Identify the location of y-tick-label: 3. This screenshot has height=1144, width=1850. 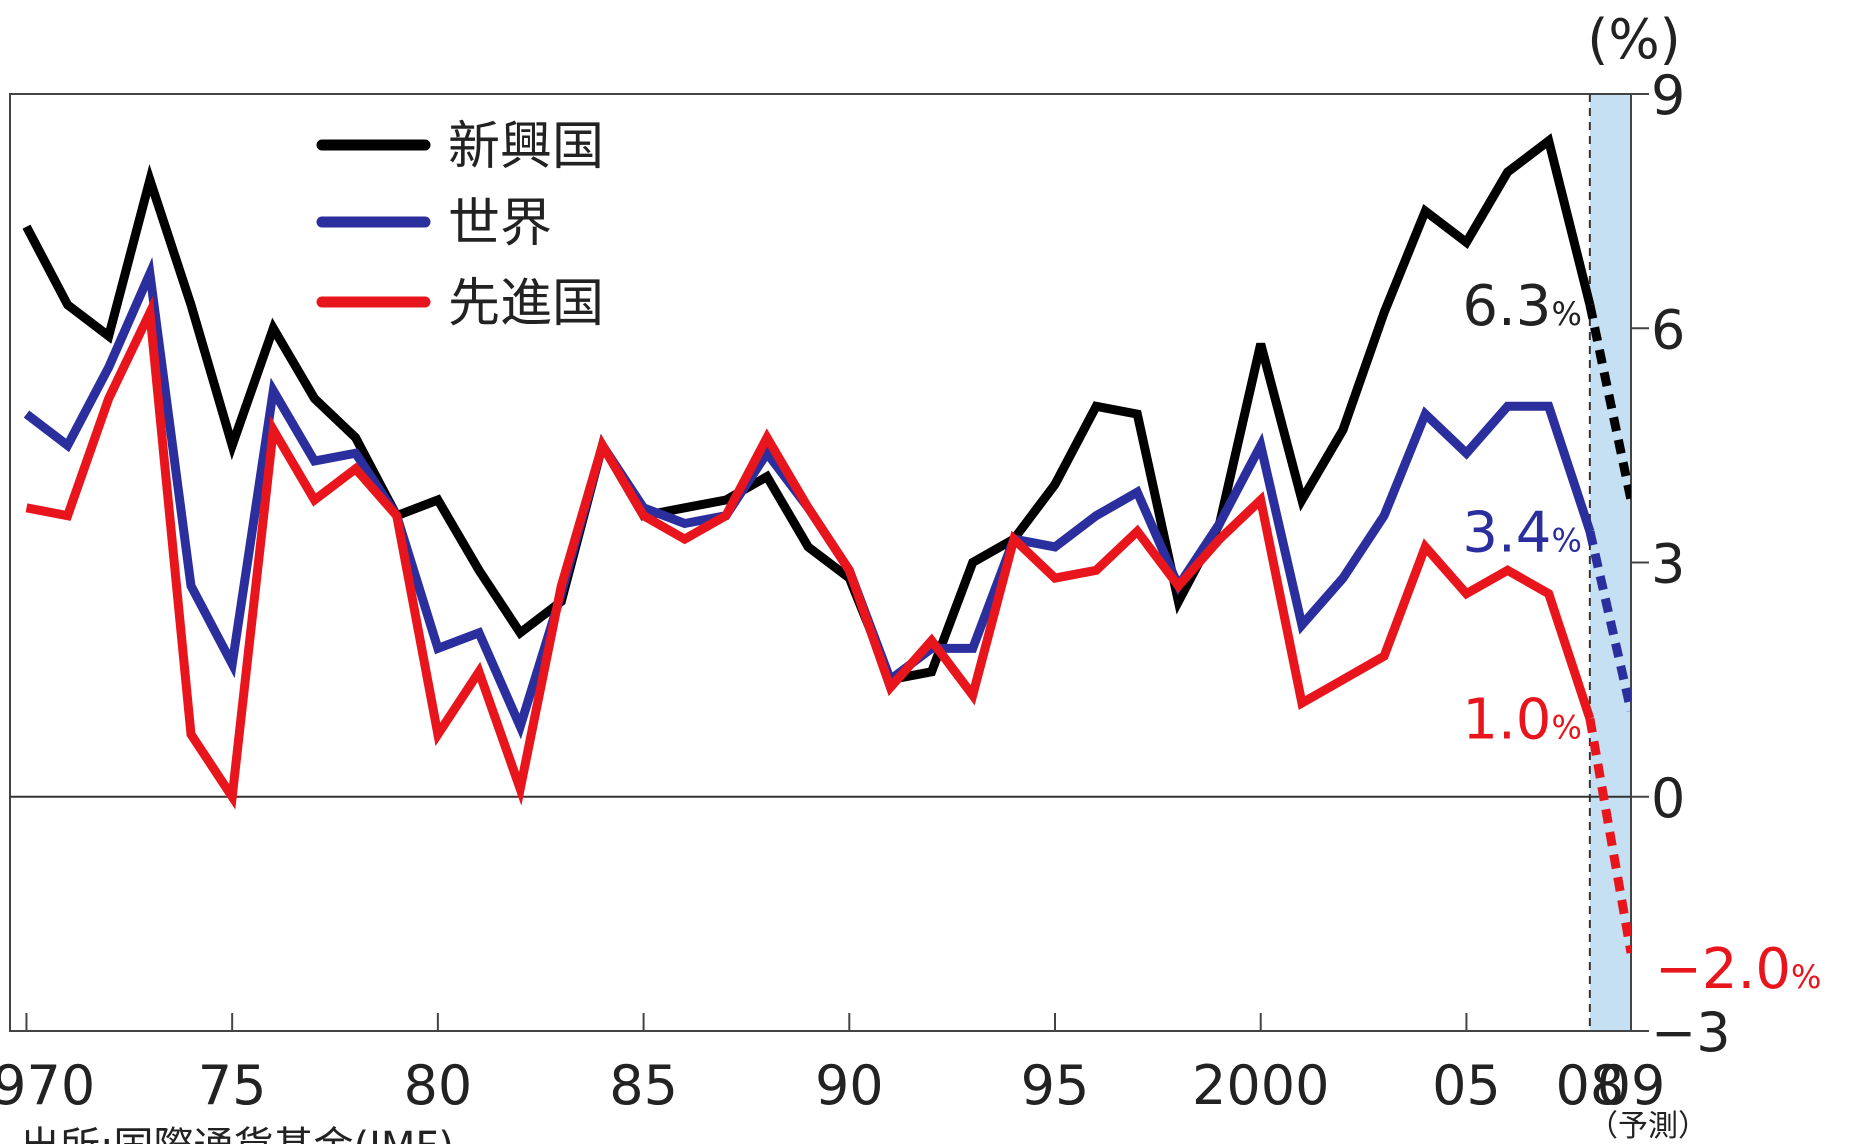
(1668, 564).